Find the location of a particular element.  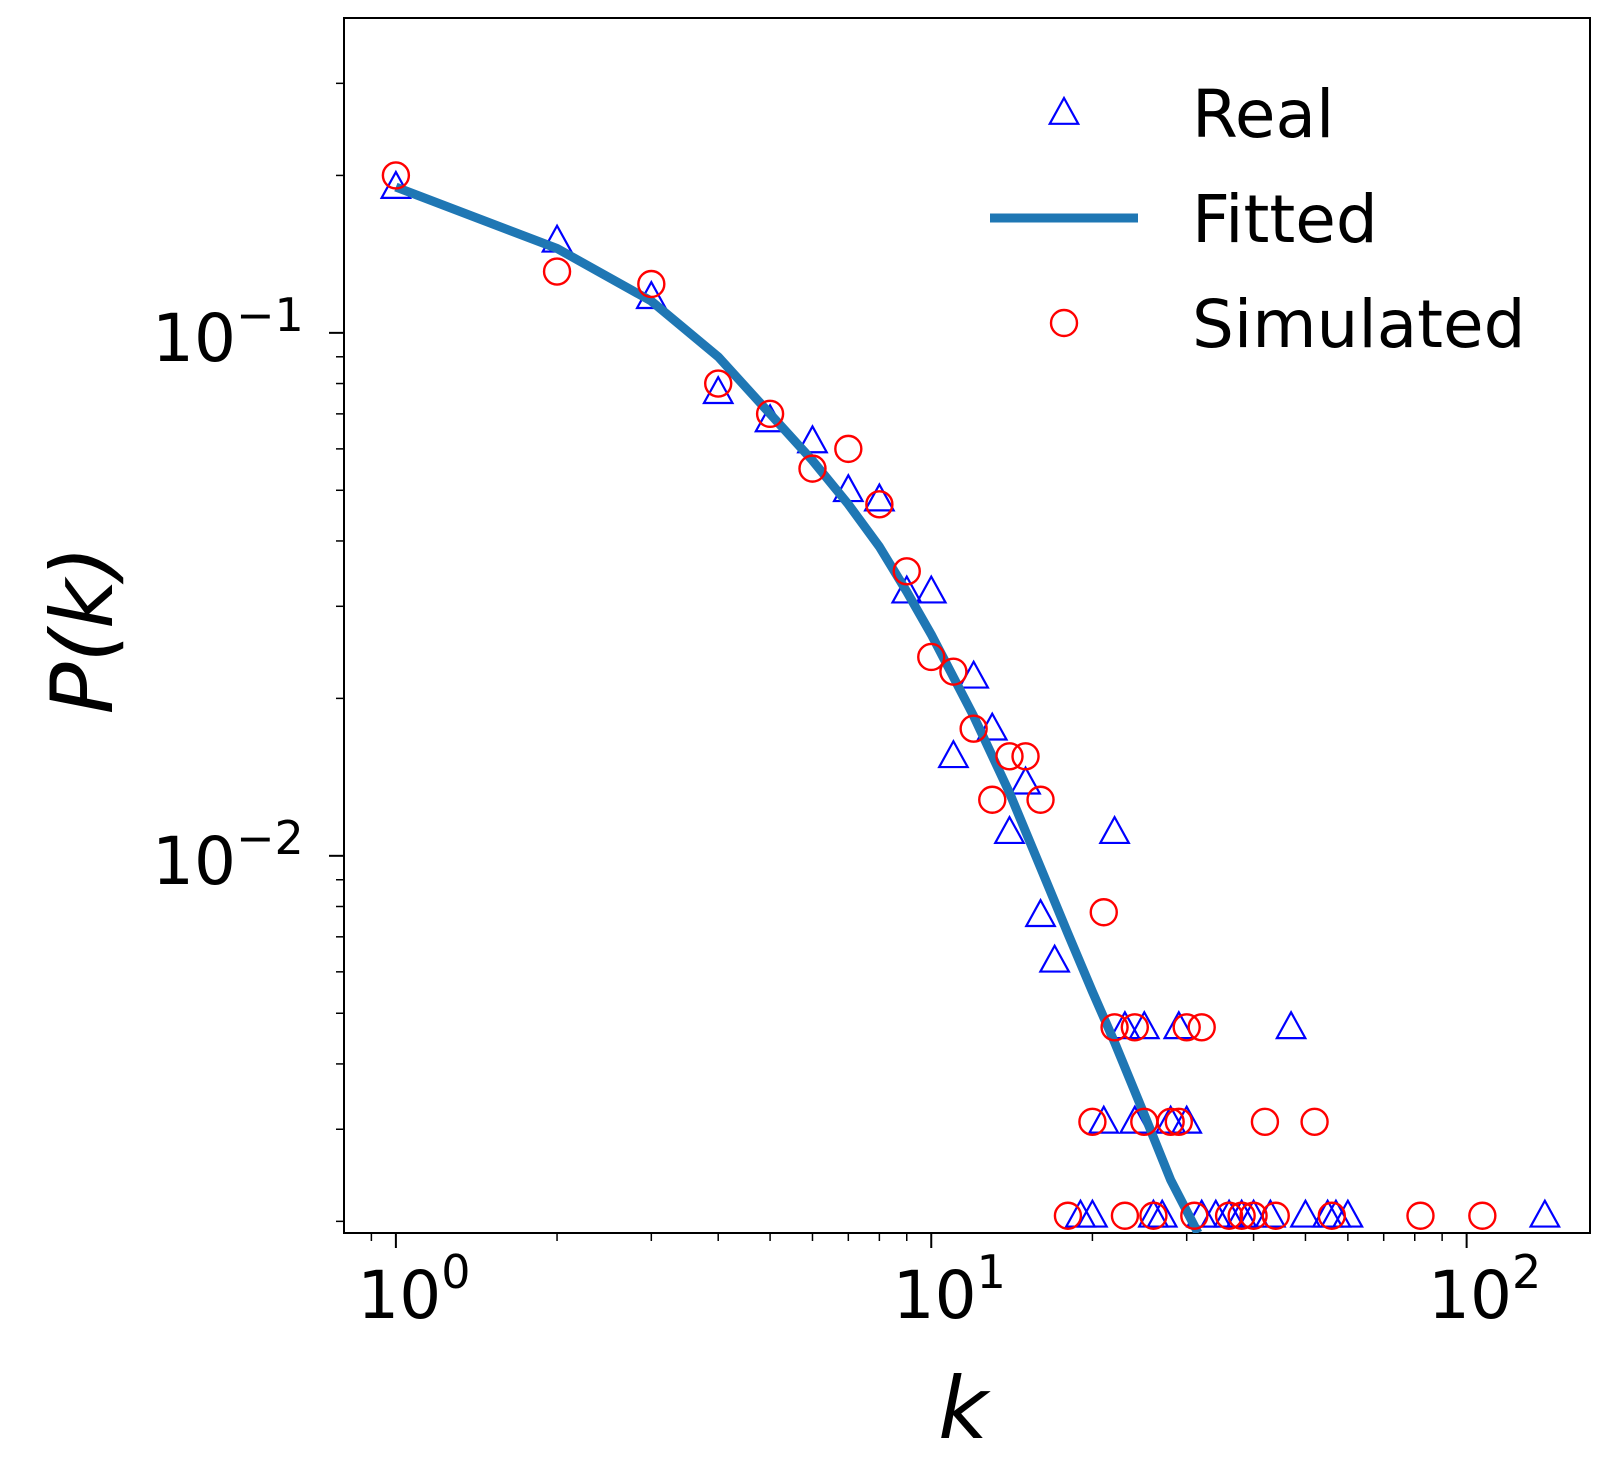

y-tick-label: 10⁻² is located at coordinates (228, 855).